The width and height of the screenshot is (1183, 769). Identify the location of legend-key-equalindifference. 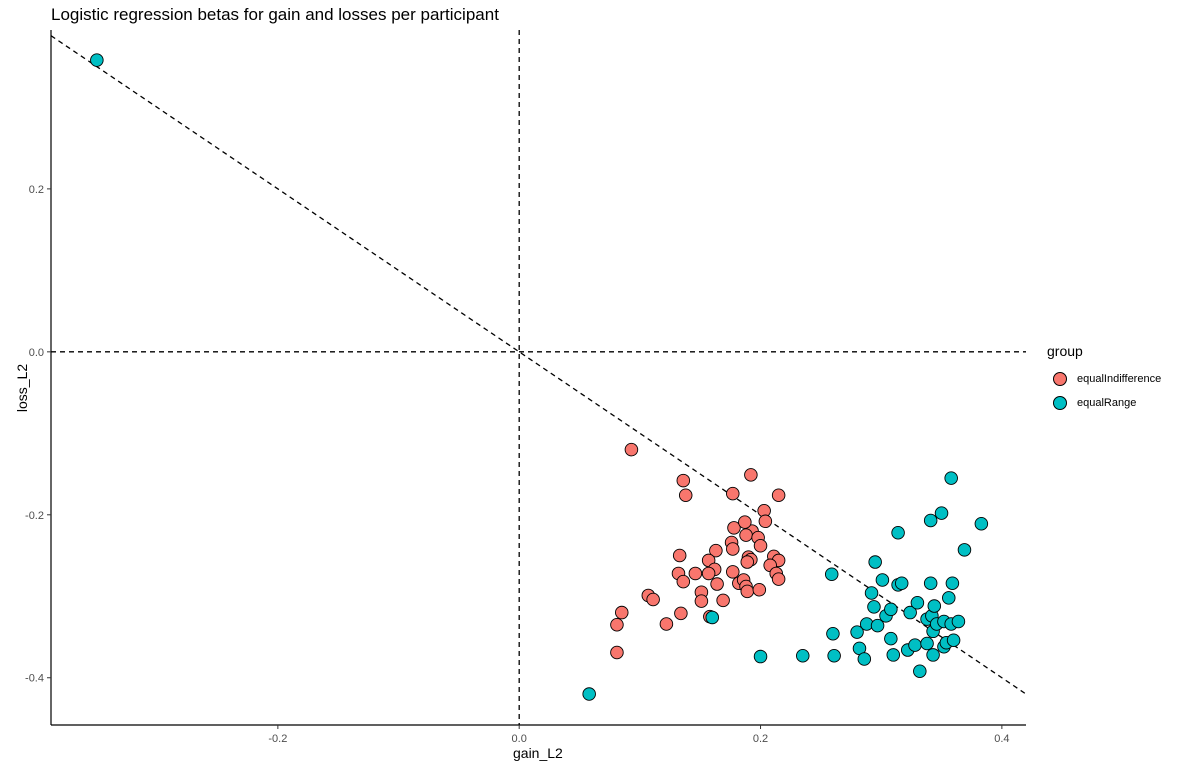
(1060, 379).